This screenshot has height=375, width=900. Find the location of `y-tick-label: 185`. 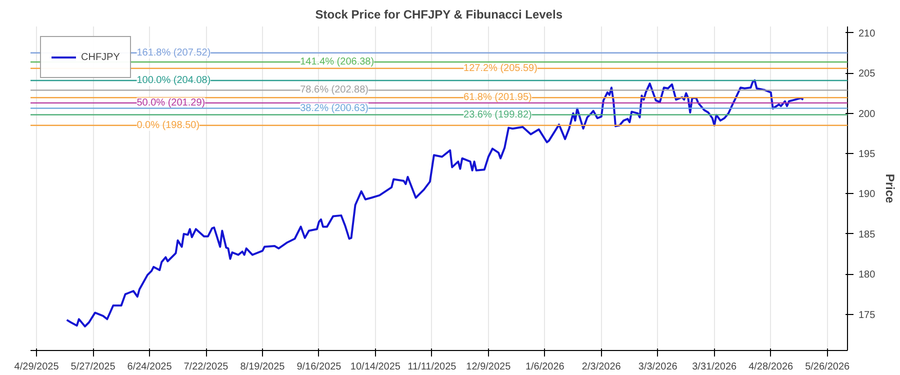

y-tick-label: 185 is located at coordinates (867, 234).